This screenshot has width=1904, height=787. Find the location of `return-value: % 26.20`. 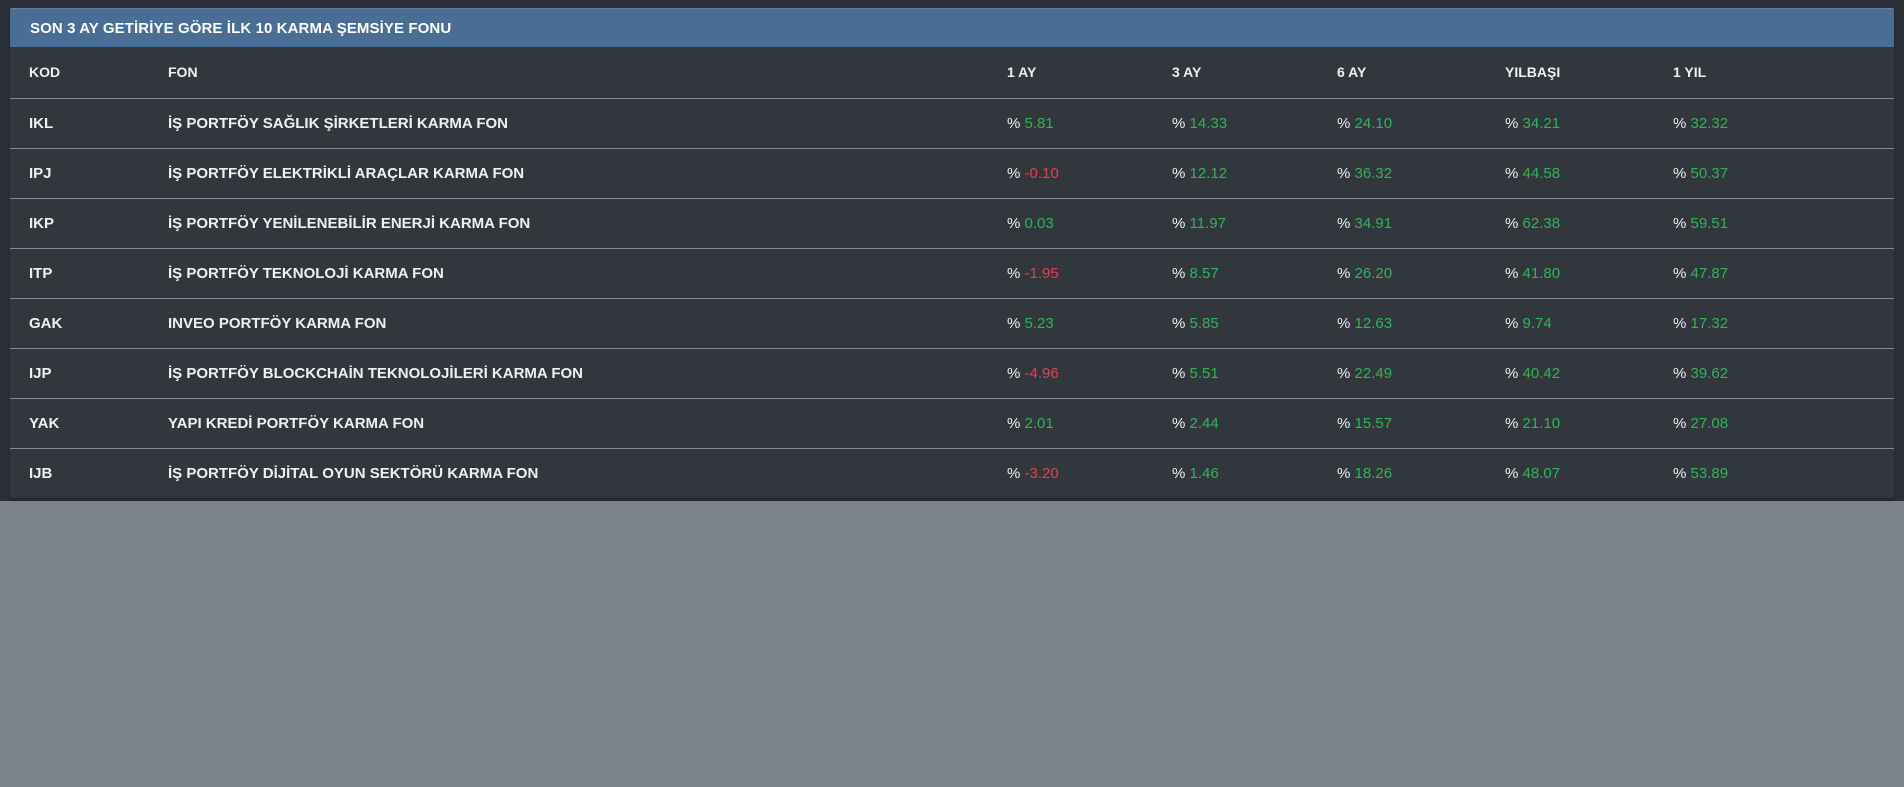

return-value: % 26.20 is located at coordinates (1420, 272).